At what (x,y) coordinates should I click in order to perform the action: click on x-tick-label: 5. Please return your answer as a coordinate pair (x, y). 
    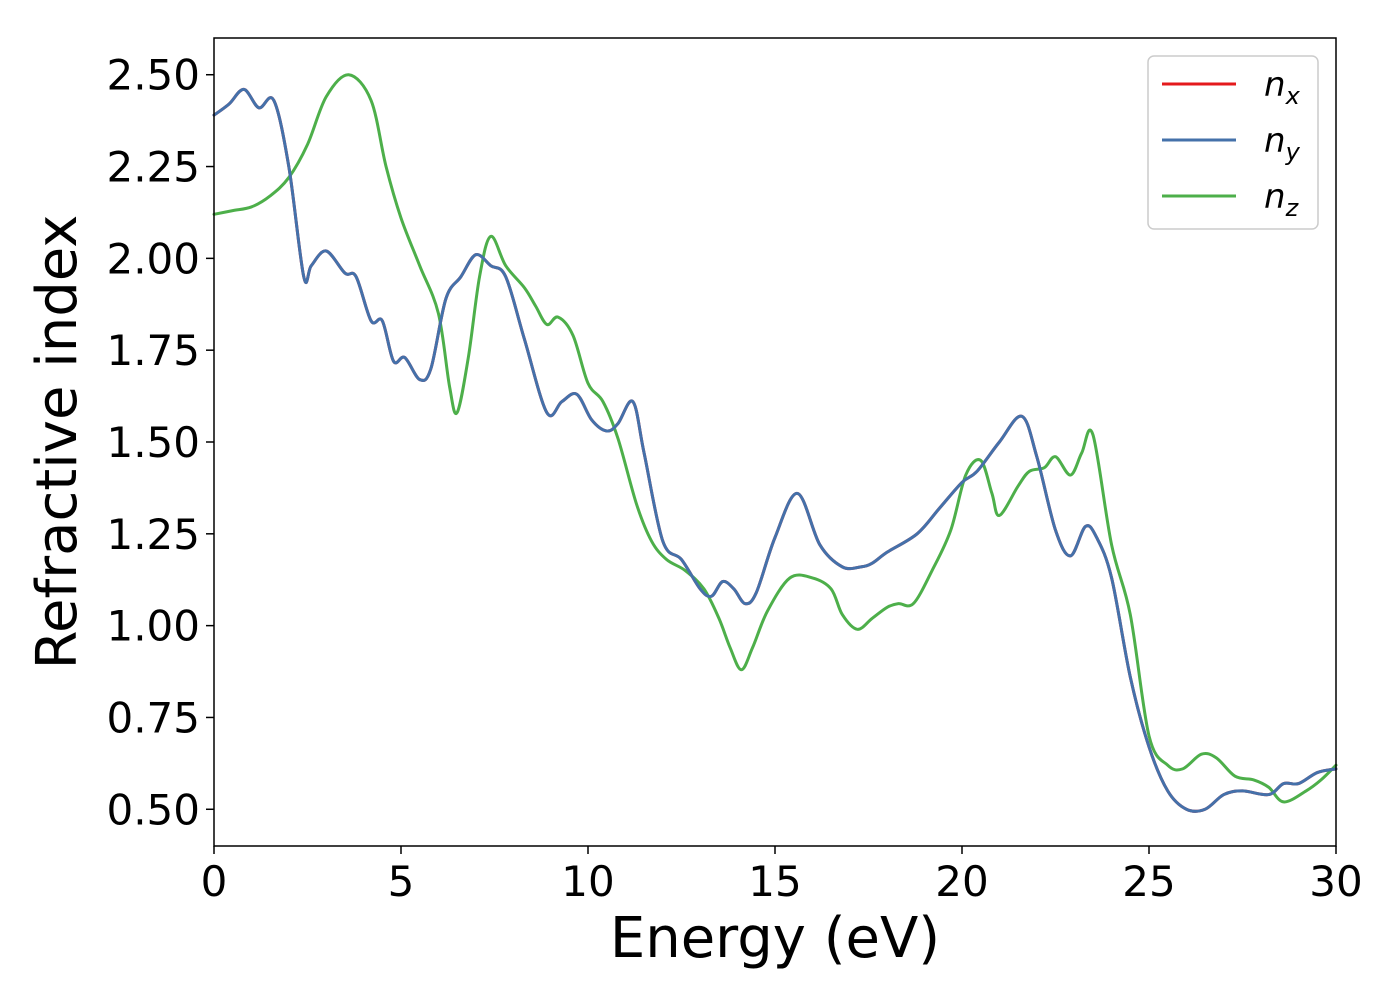
    Looking at the image, I should click on (401, 881).